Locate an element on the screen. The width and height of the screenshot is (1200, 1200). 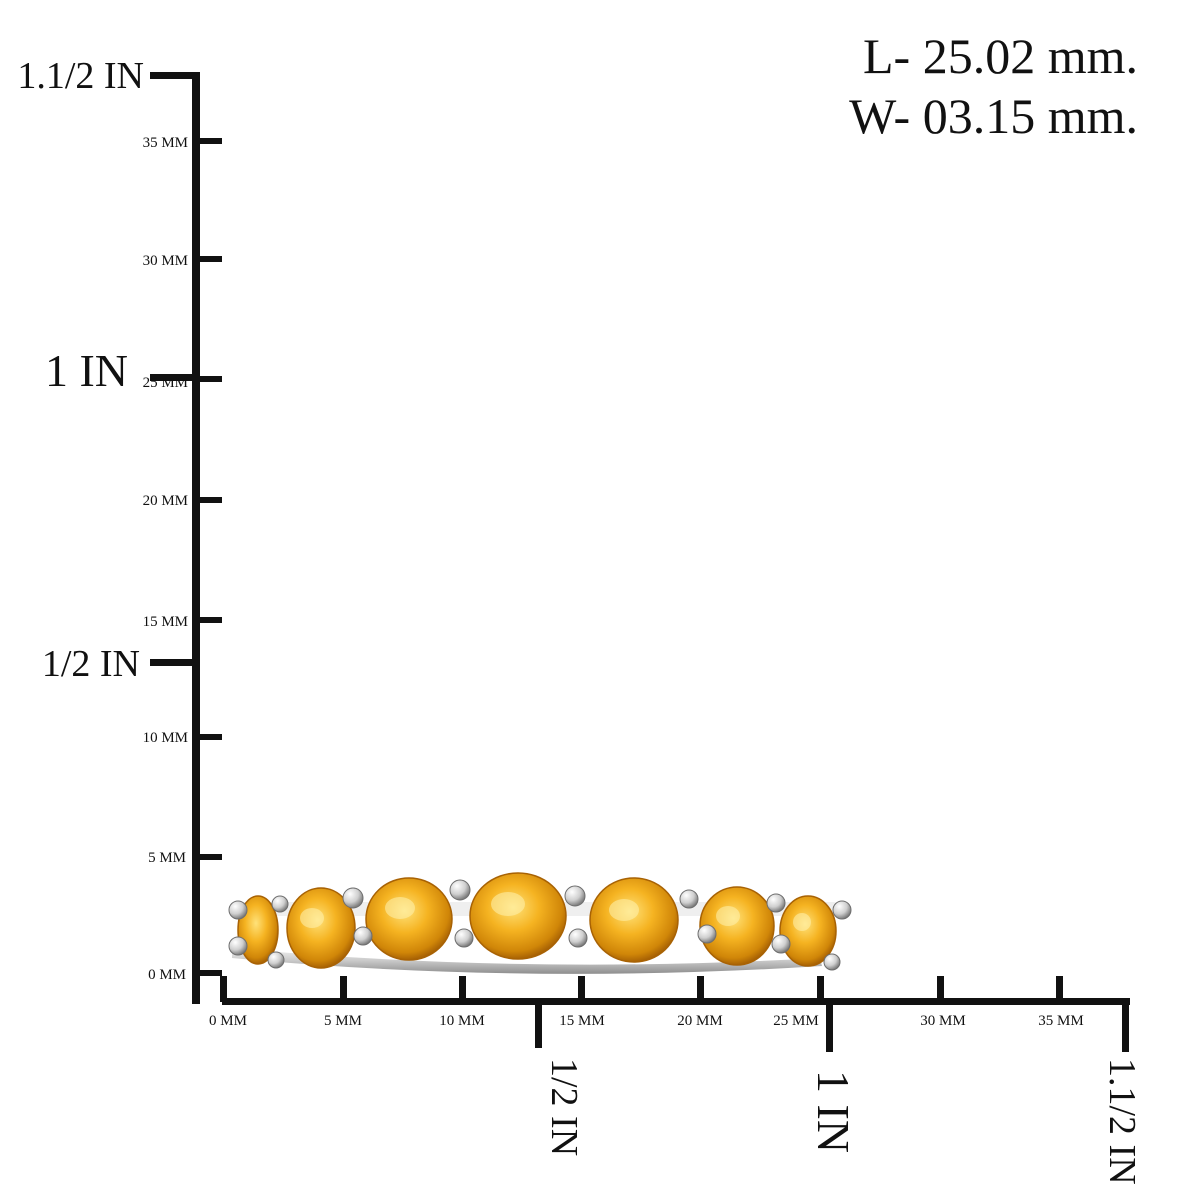
h-tick-20mm is located at coordinates (700, 989).